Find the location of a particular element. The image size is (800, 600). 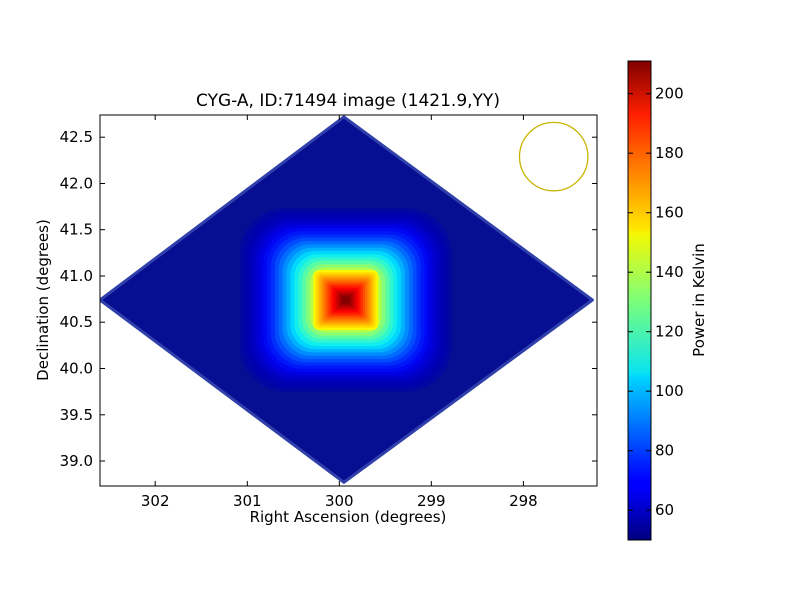

y-tick-label: 41.0 is located at coordinates (76, 276).